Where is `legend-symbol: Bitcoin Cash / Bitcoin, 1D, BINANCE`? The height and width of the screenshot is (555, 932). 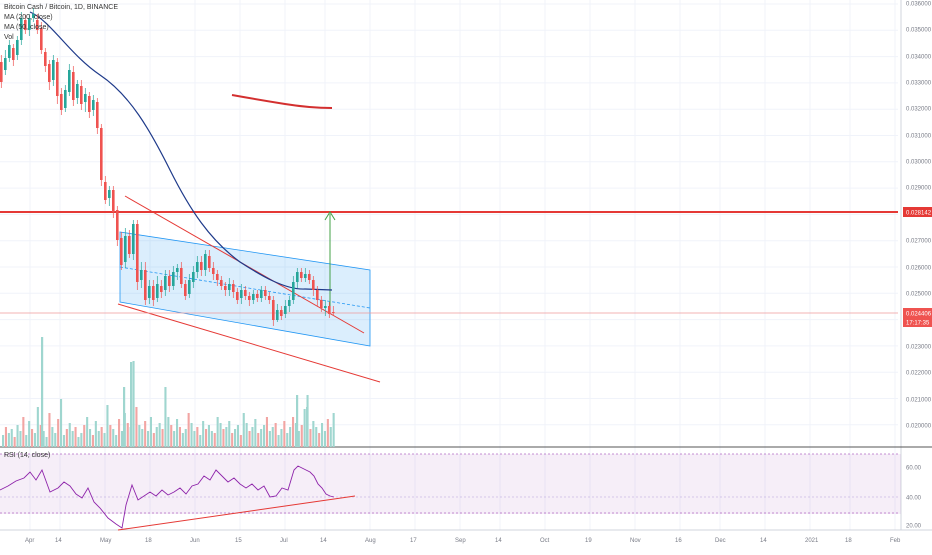 legend-symbol: Bitcoin Cash / Bitcoin, 1D, BINANCE is located at coordinates (61, 7).